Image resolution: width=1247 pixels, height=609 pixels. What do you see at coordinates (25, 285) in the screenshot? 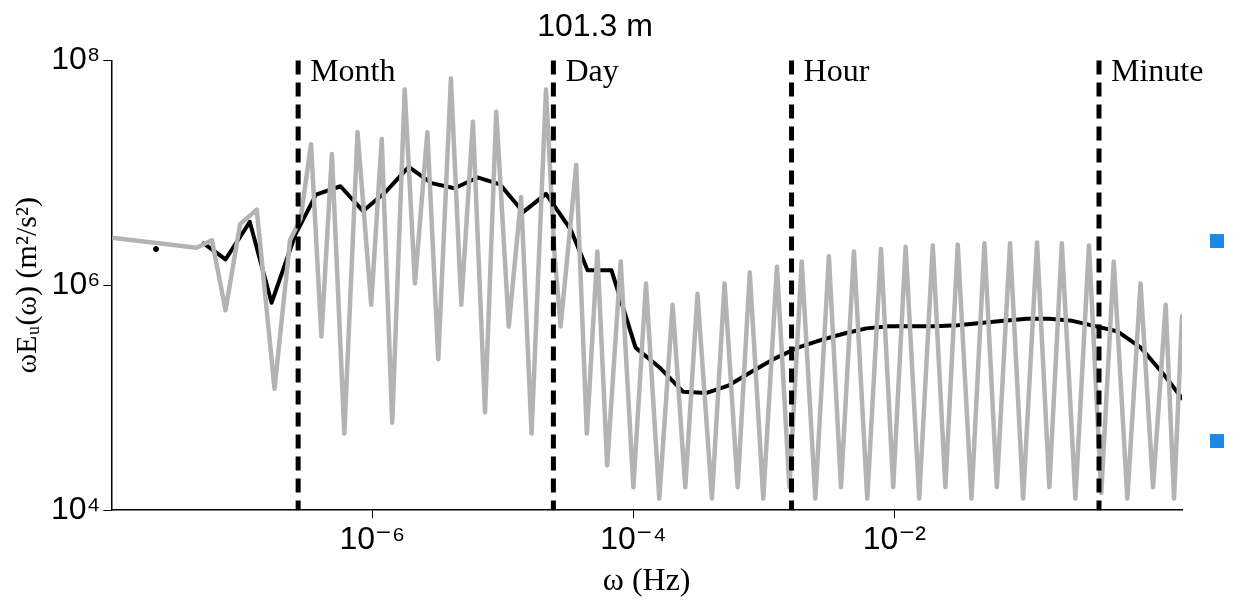
I see `y-axis-title: ωEᵤ(ω) (m²/s²)` at bounding box center [25, 285].